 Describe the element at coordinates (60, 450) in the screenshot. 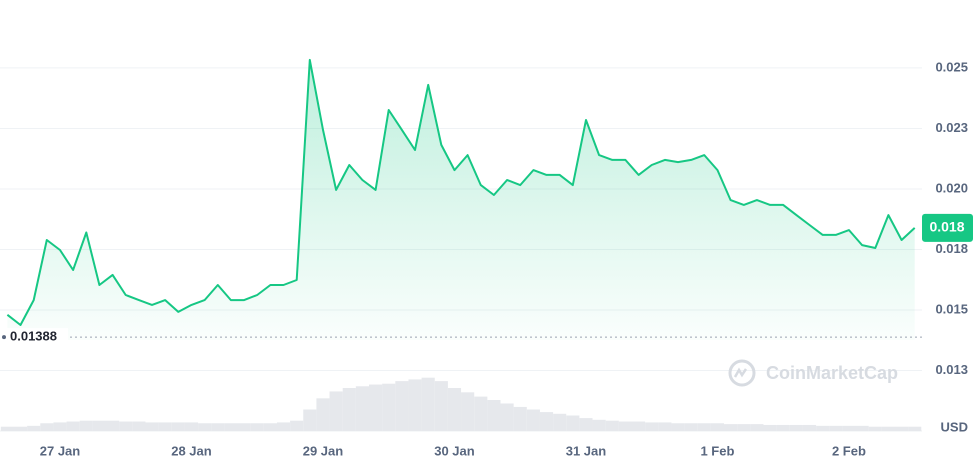

I see `x-tick-label: 27 Jan` at that location.